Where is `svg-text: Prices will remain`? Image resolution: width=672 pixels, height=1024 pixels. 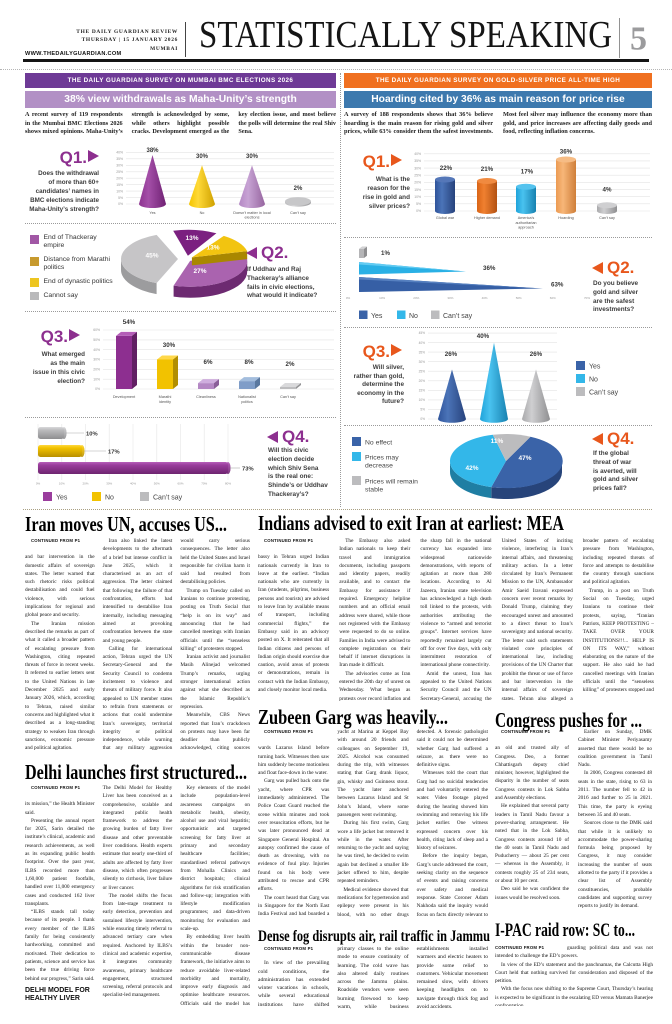
svg-text: Prices will remain is located at coordinates (391, 482).